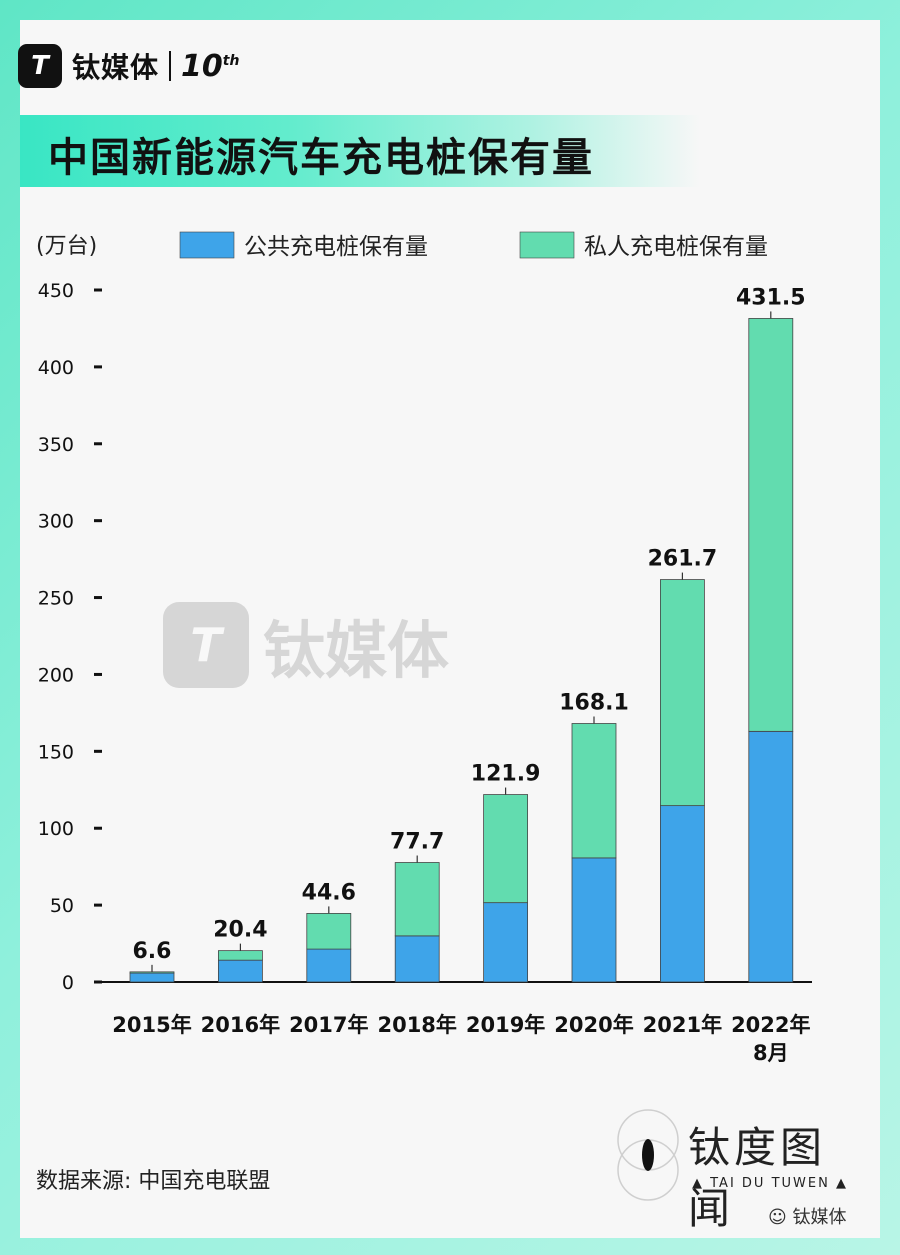 This screenshot has height=1255, width=900. I want to click on watermark: T 钛媒体, so click(306, 645).